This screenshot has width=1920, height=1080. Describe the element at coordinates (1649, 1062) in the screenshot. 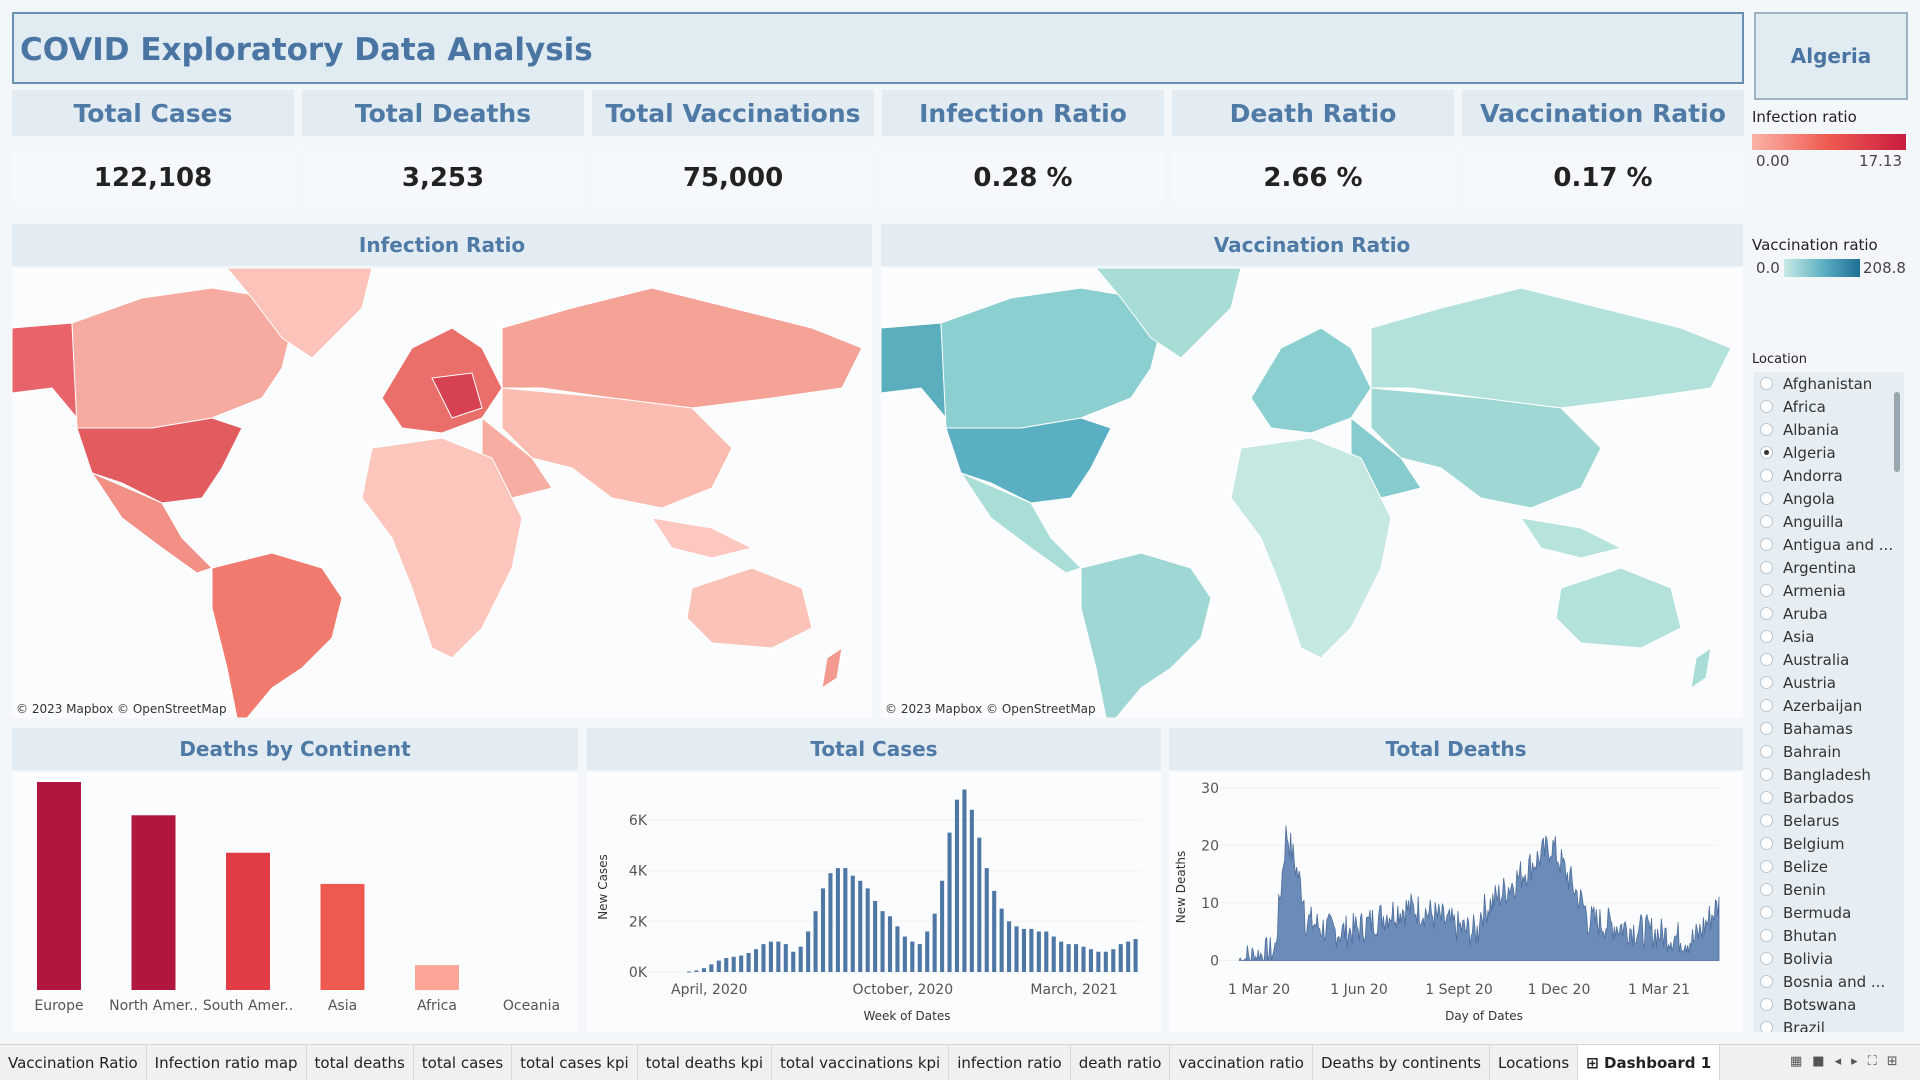

I see `sheet-tab: ⊞ Dashboard 1` at that location.